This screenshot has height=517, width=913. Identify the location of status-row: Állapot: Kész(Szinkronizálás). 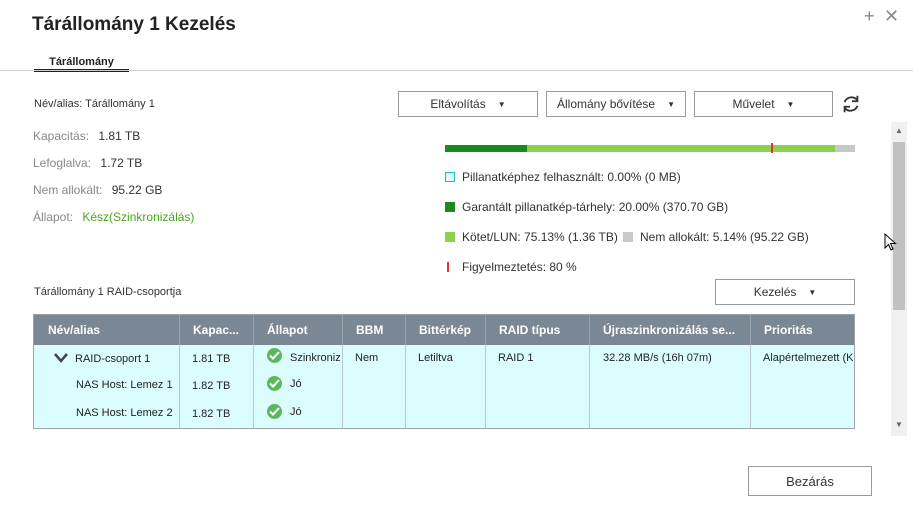
(113, 217).